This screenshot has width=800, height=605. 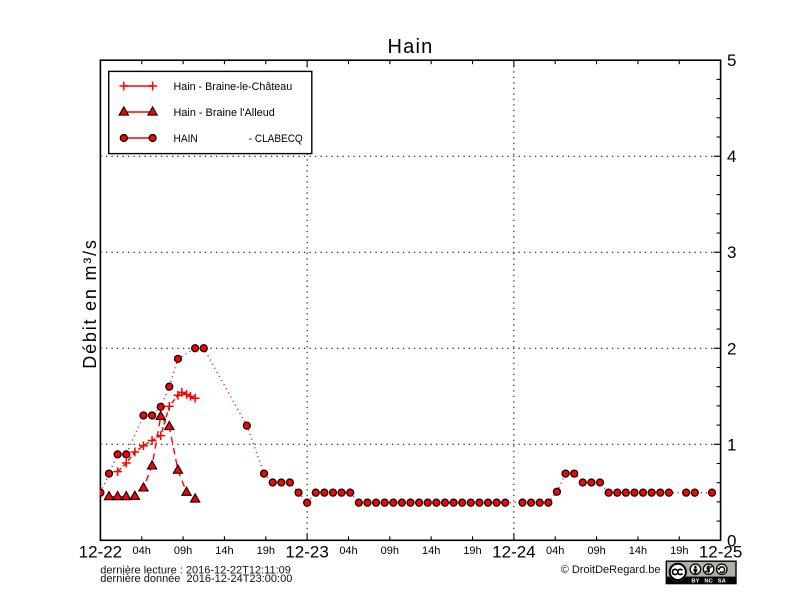 I want to click on svg-text: © DroitDeRegard.be, so click(x=611, y=570).